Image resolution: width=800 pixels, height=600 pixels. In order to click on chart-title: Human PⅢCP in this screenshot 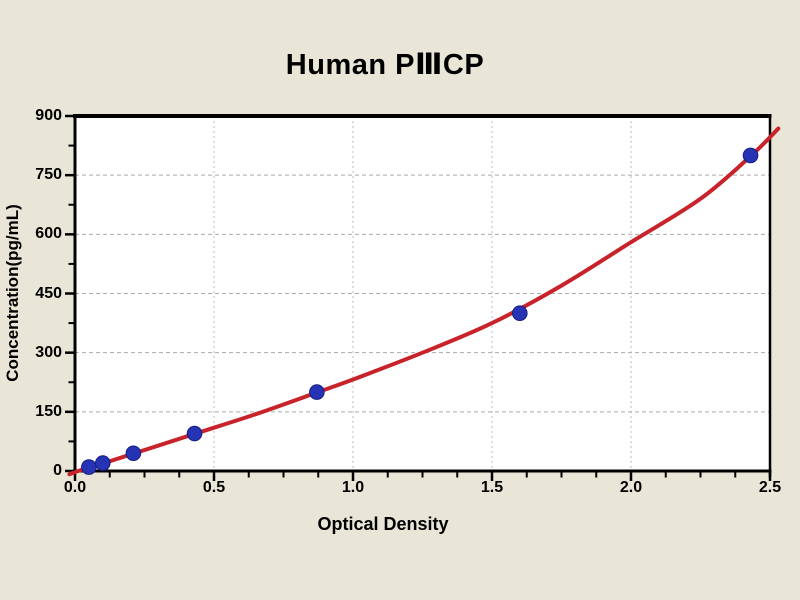, I will do `click(385, 65)`.